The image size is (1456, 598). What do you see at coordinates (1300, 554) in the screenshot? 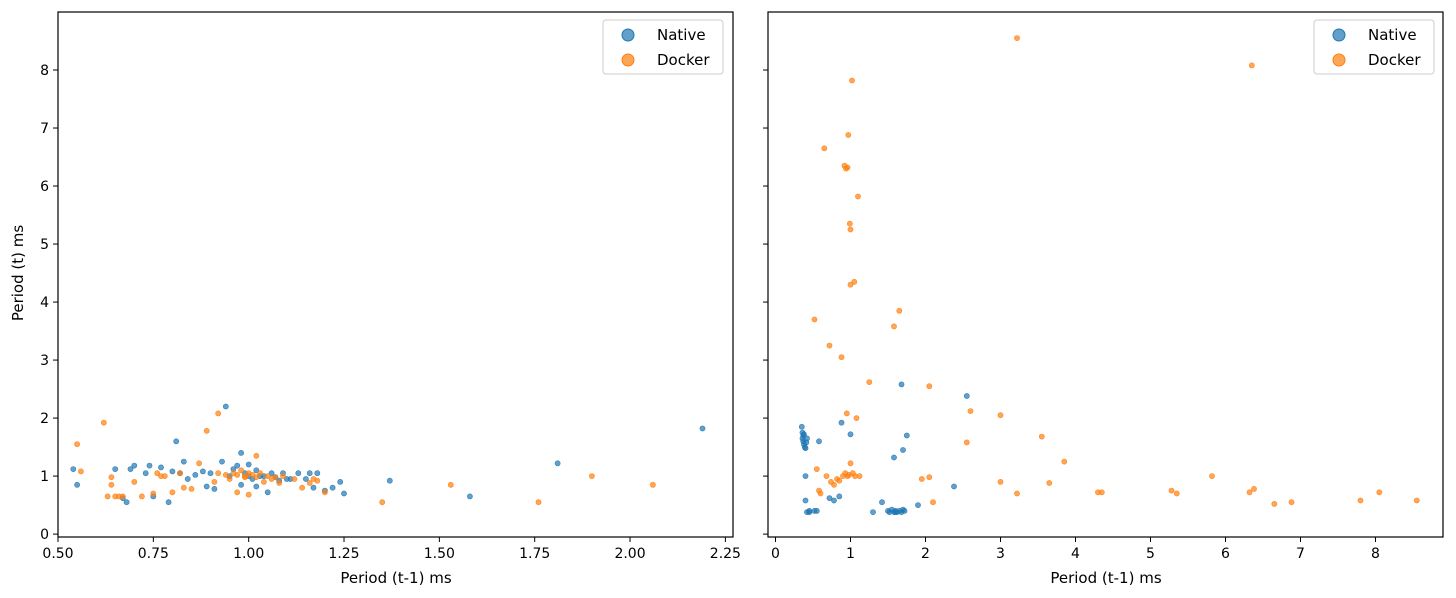
I see `right-x-tick-label: 7` at bounding box center [1300, 554].